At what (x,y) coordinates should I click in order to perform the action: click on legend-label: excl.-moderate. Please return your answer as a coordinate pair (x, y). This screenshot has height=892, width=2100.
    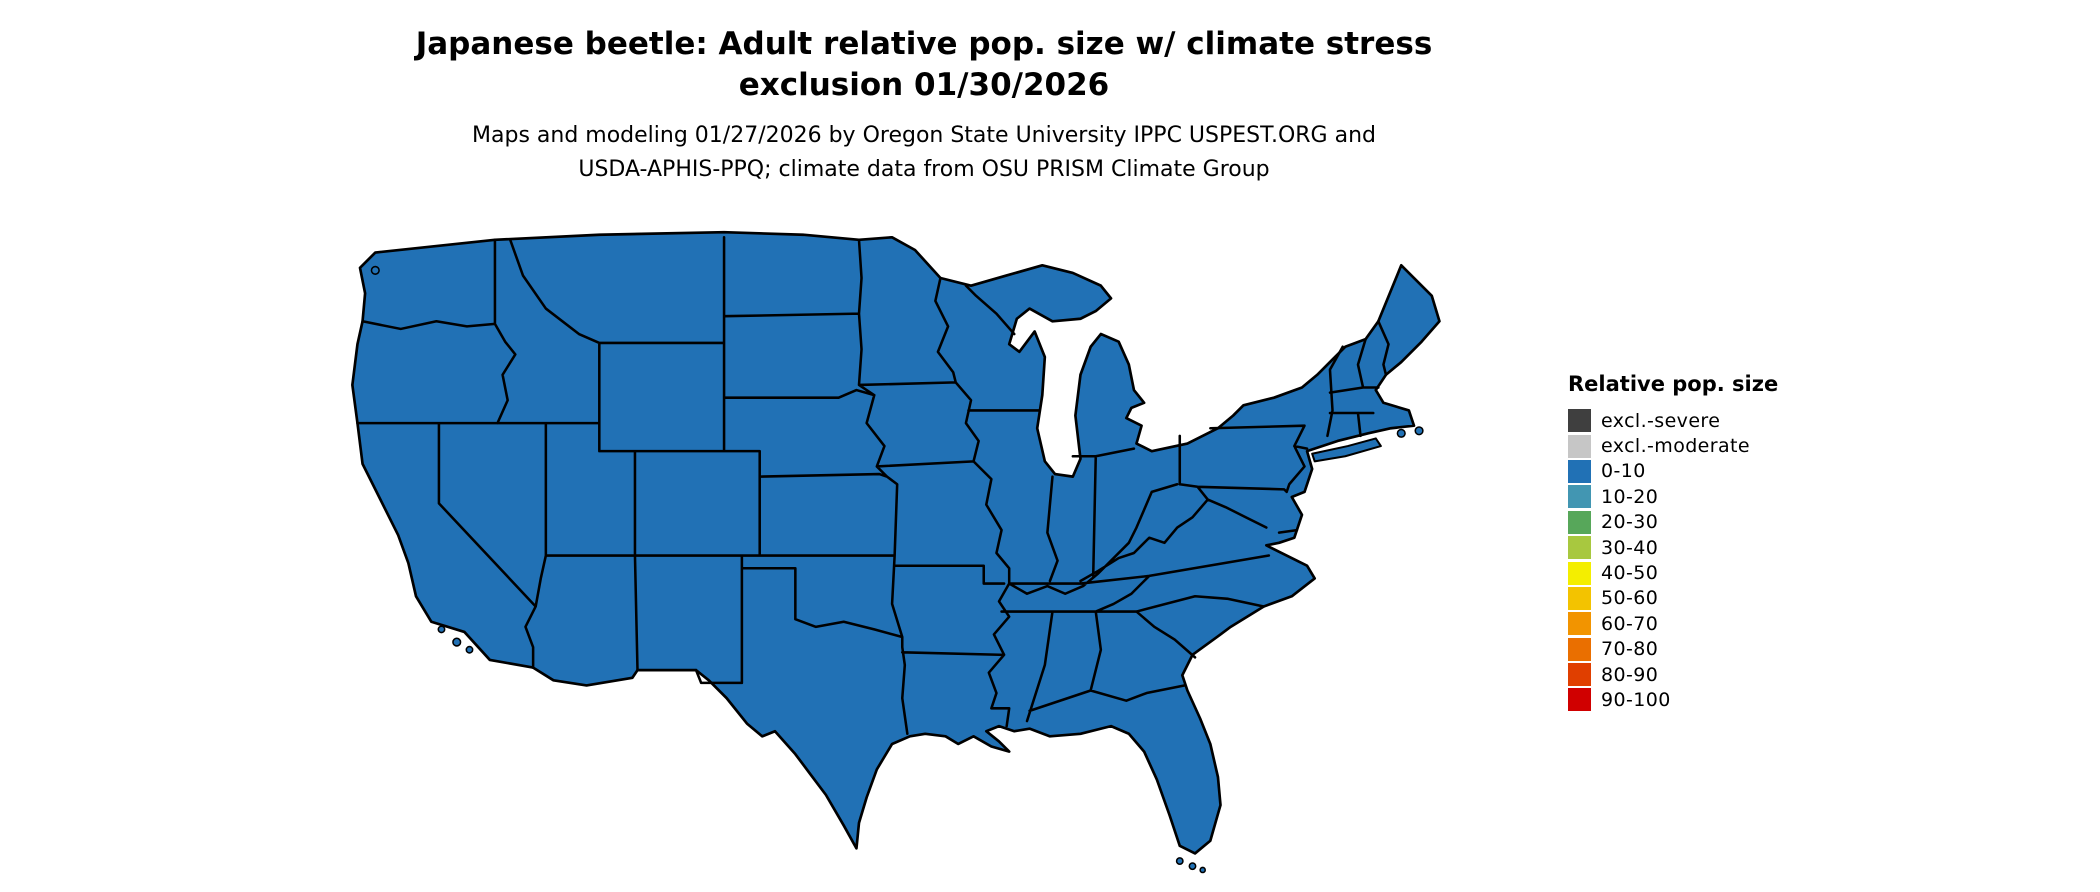
    Looking at the image, I should click on (1675, 446).